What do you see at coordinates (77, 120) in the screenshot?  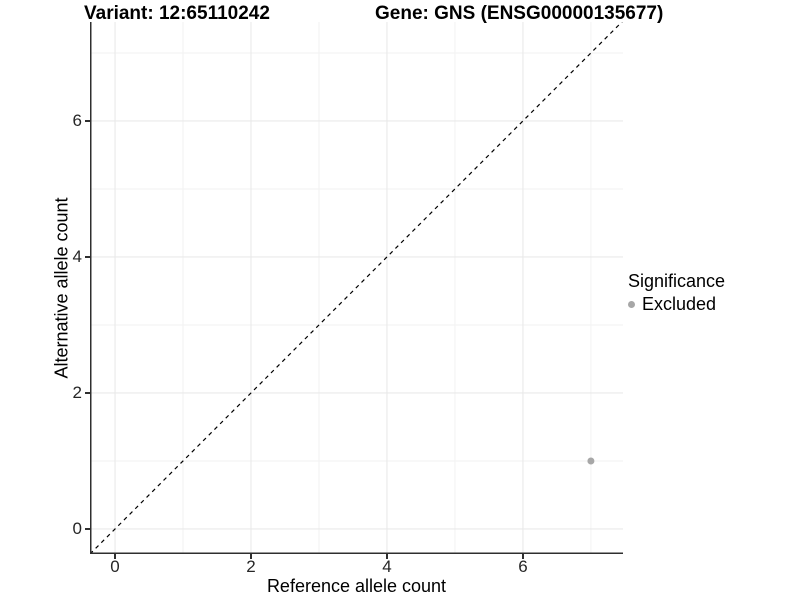 I see `y-tick-label: 6` at bounding box center [77, 120].